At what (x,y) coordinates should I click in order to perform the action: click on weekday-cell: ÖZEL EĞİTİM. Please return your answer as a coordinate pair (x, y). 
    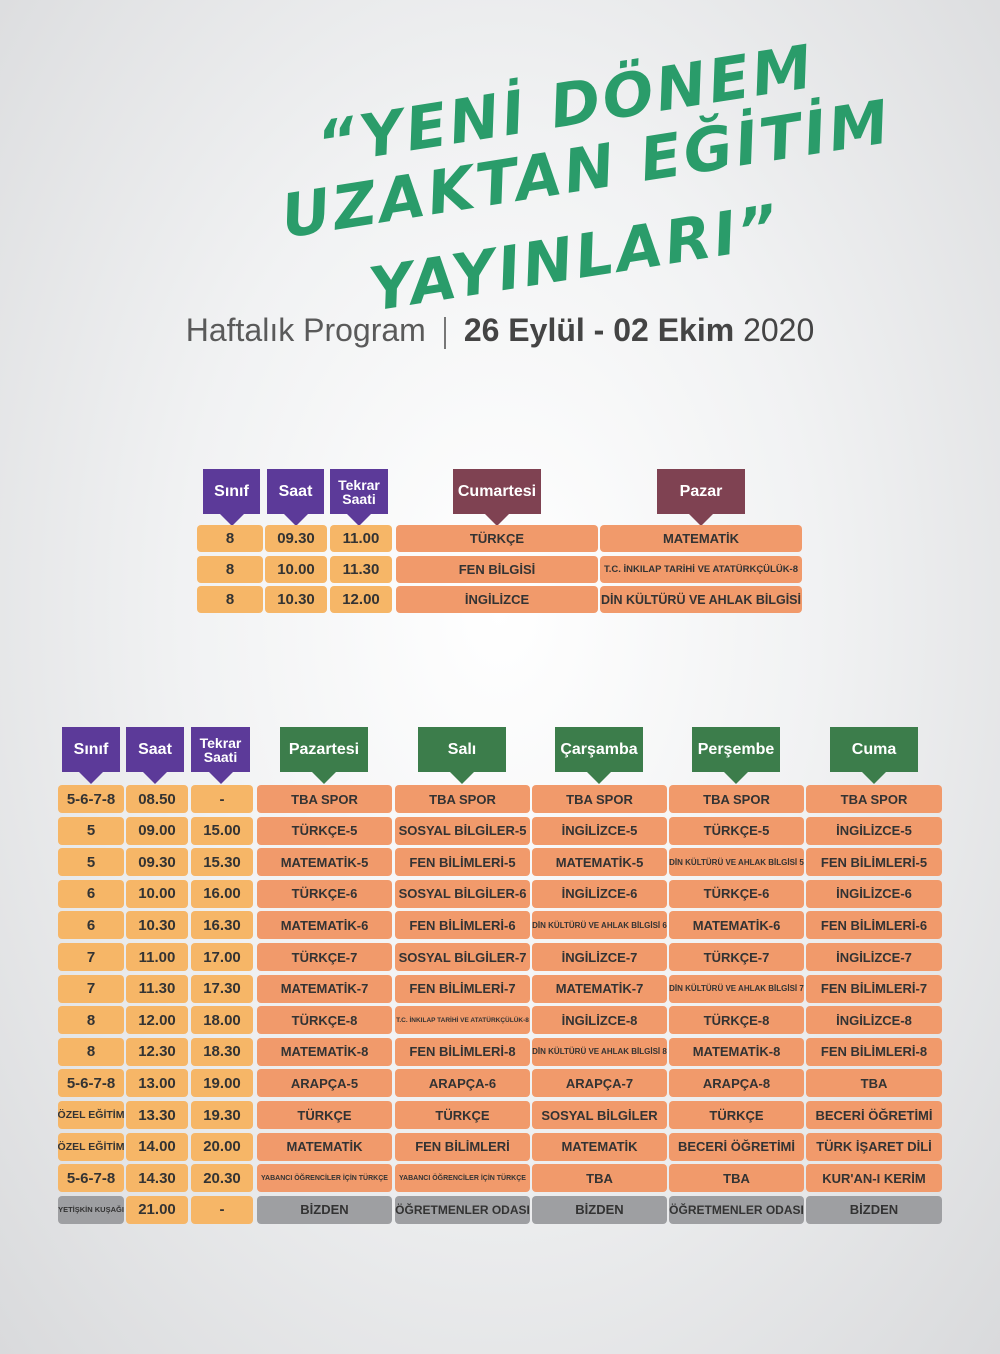
    Looking at the image, I should click on (91, 1146).